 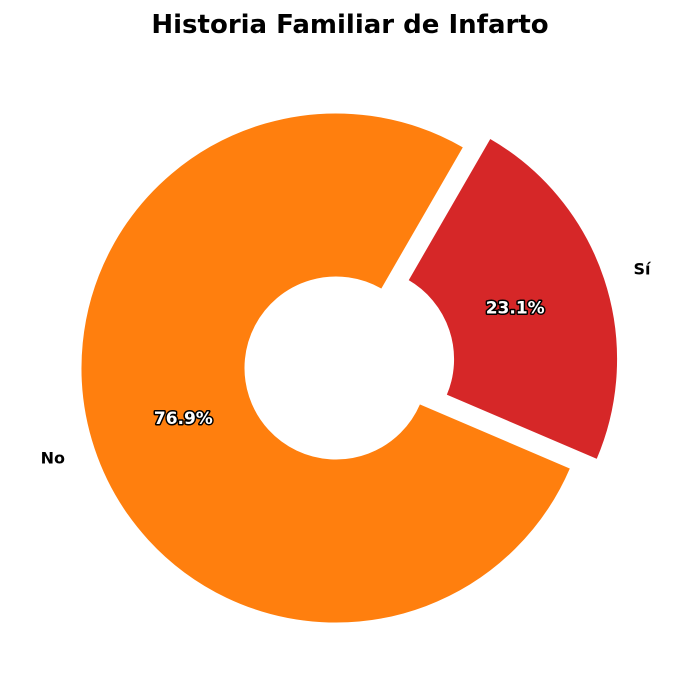 I want to click on percent-label-si: 23.1%, so click(x=515, y=308).